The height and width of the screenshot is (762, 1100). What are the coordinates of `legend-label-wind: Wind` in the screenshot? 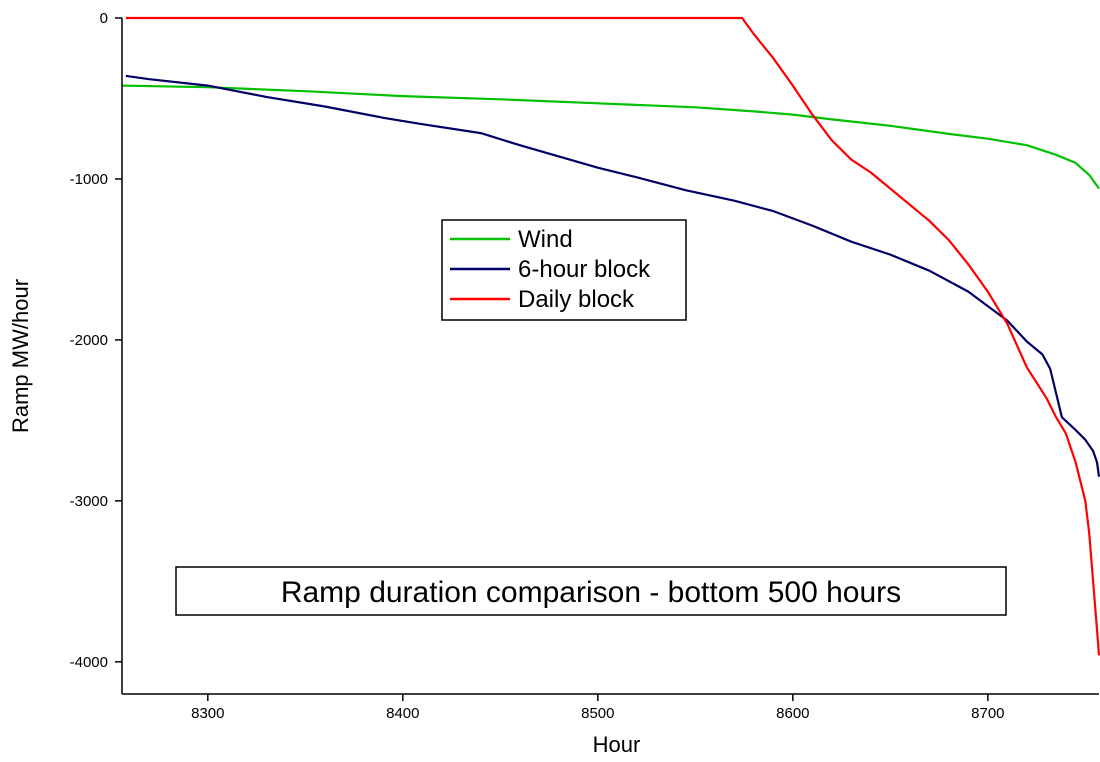 It's located at (545, 239).